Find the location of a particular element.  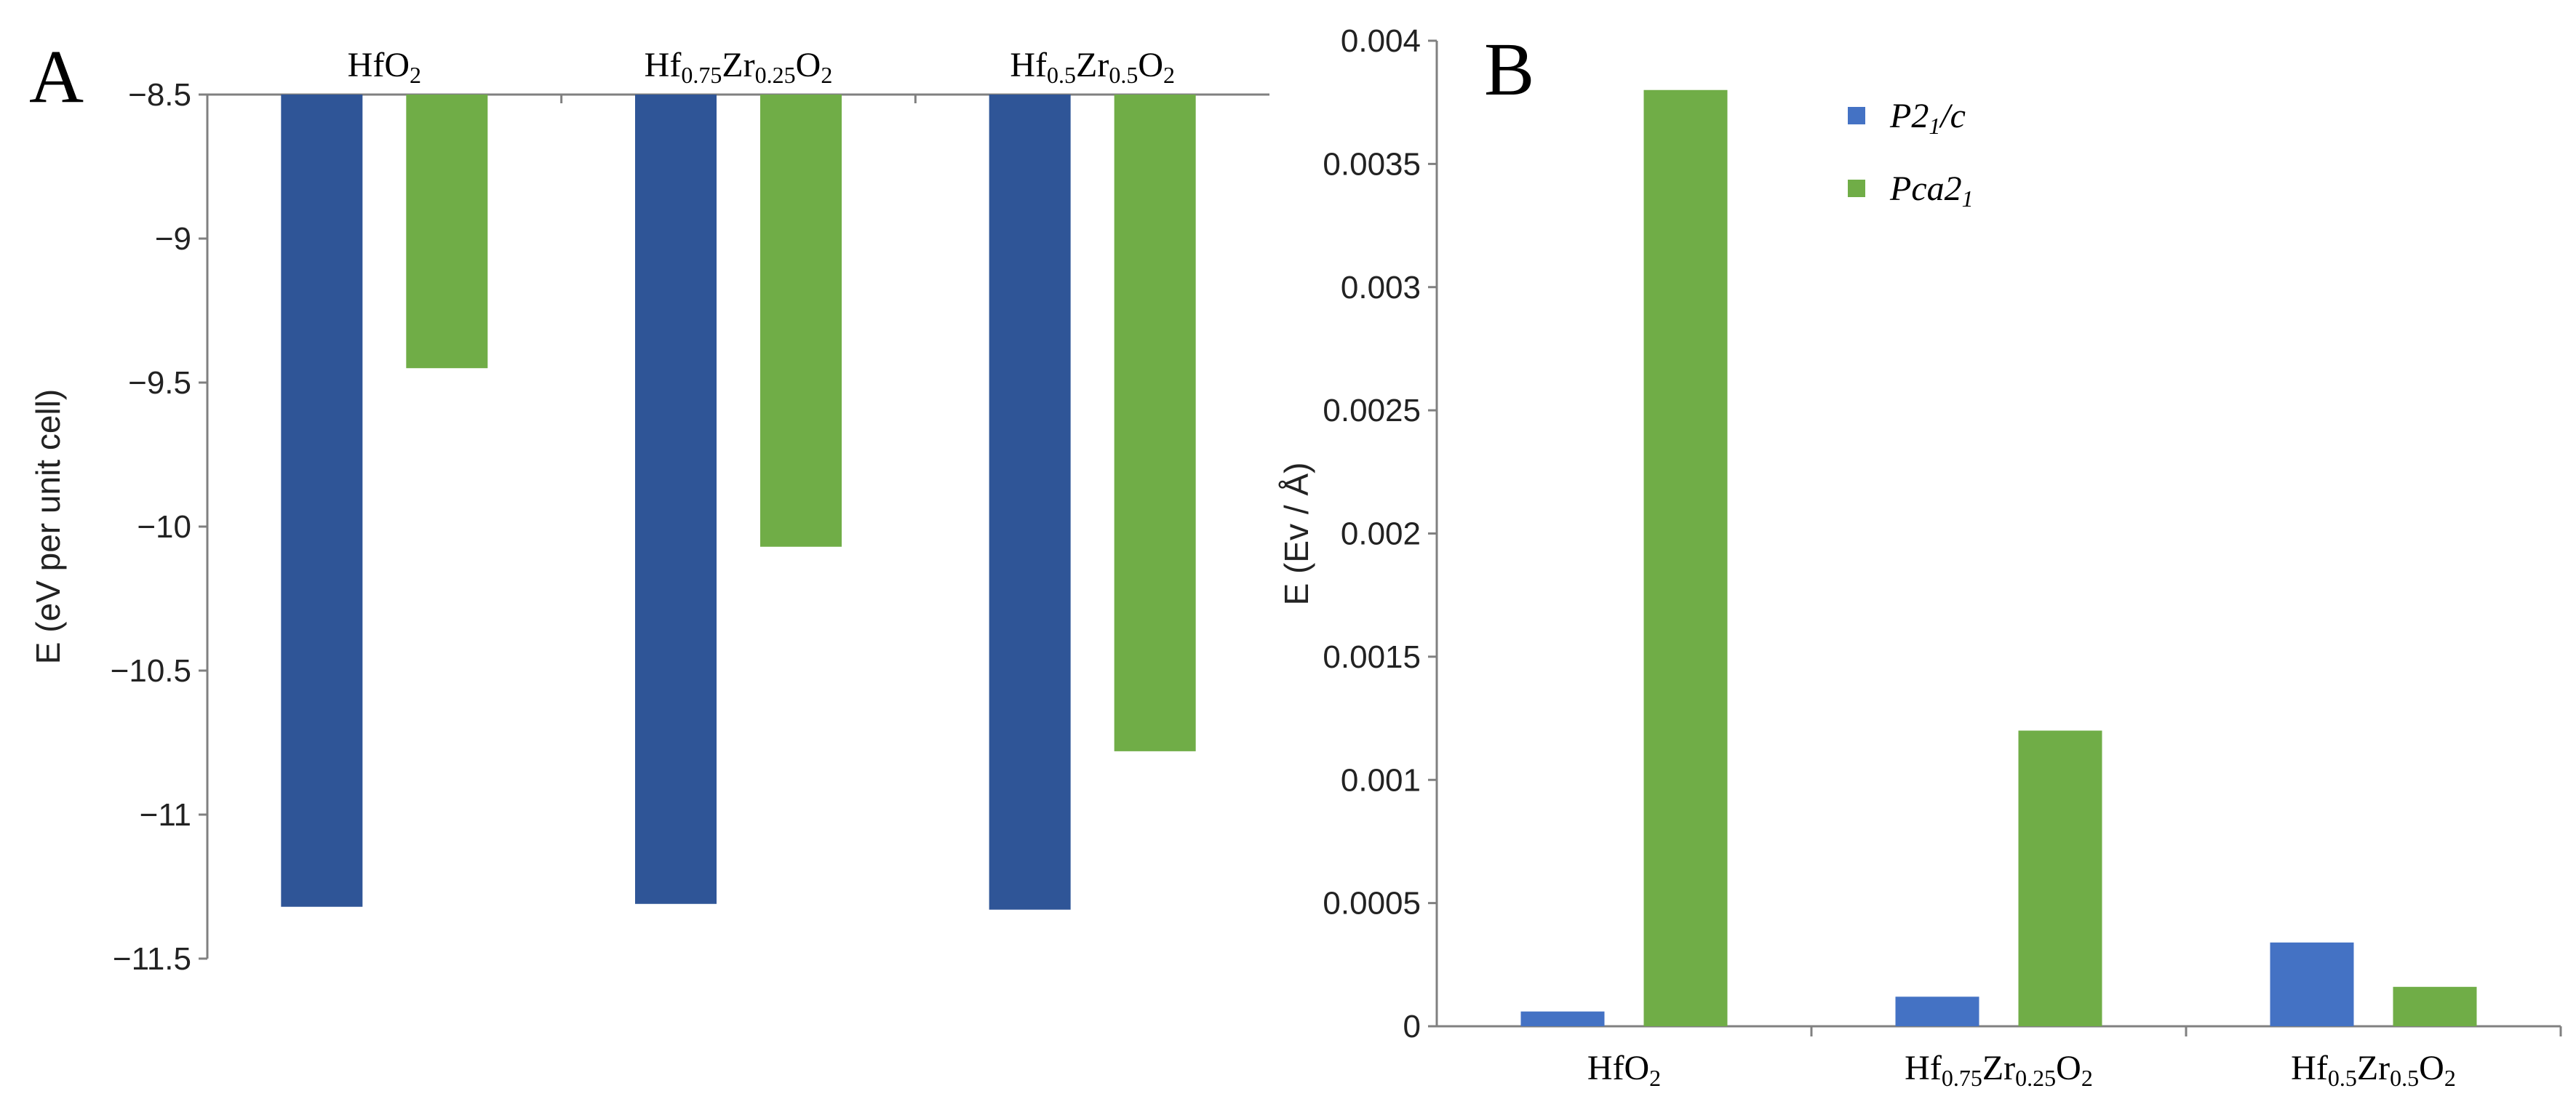

panel-b-tick-label: 0.0015 is located at coordinates (1372, 657).